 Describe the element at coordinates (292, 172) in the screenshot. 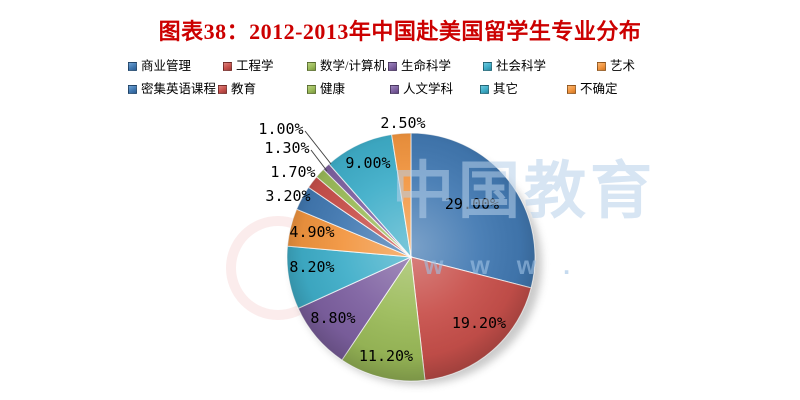

I see `slice-label-7: 1.70%` at that location.